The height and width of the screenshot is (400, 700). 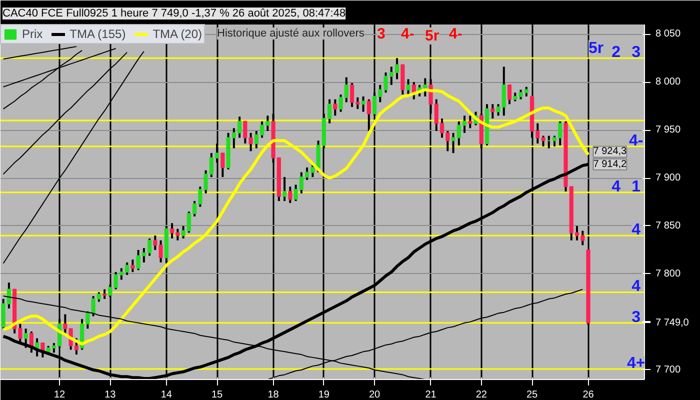 I want to click on legend-label: Prix, so click(x=32, y=34).